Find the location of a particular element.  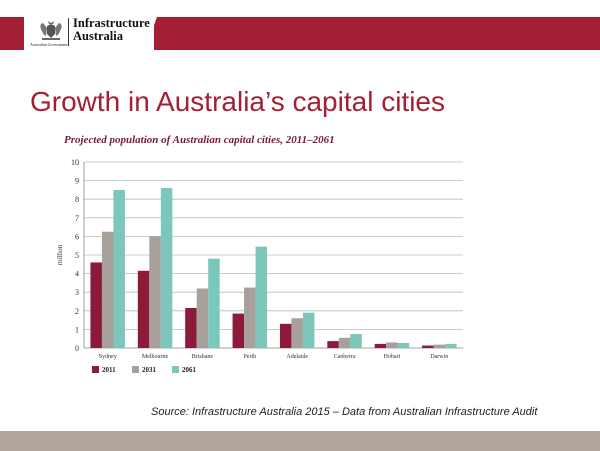

category-label: Canberra is located at coordinates (345, 357).